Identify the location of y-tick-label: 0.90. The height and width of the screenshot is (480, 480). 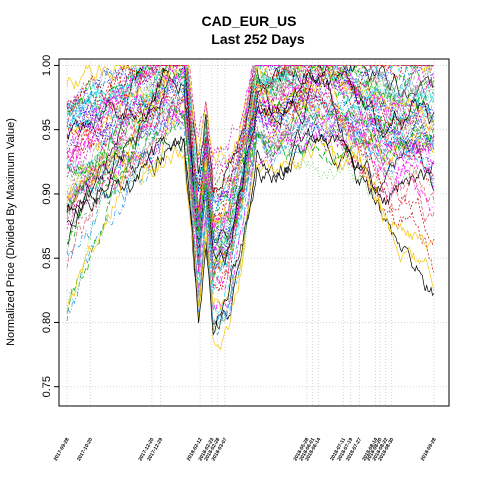
(47, 193).